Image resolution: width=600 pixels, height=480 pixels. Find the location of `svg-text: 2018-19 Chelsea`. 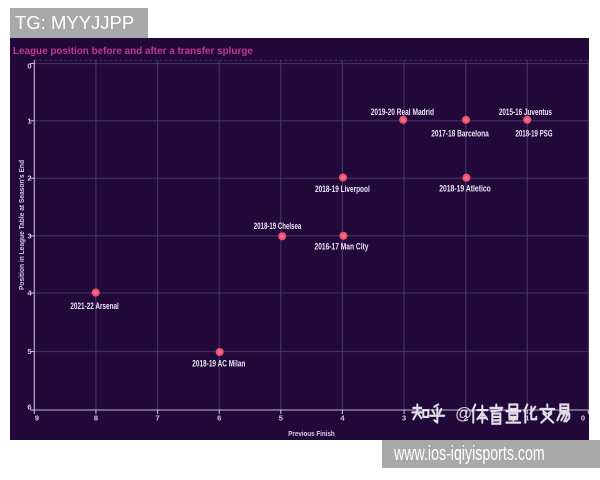

svg-text: 2018-19 Chelsea is located at coordinates (278, 226).